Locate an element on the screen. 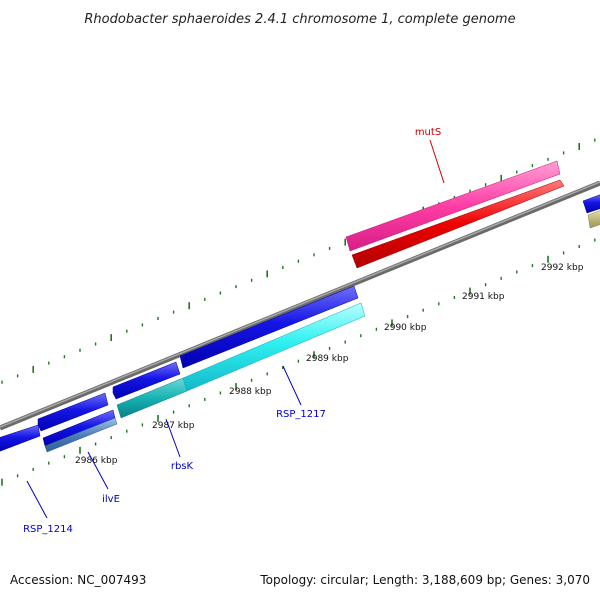 Image resolution: width=600 pixels, height=600 pixels. leader-line-mutS is located at coordinates (437, 161).